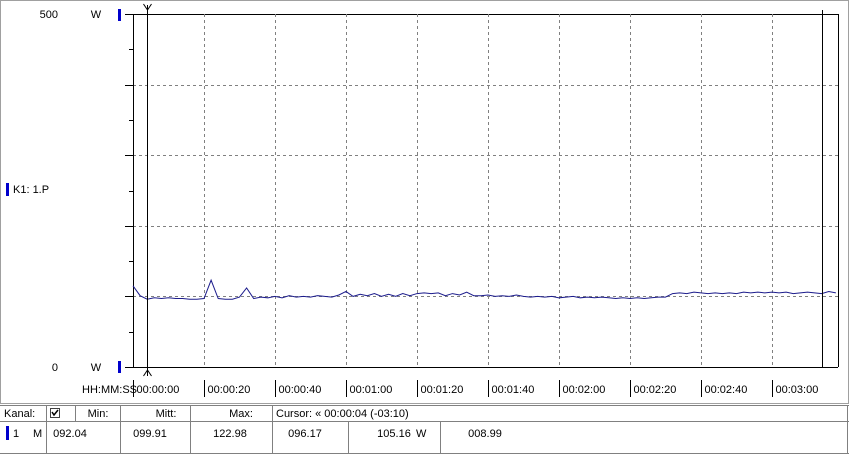 This screenshot has width=849, height=454. Describe the element at coordinates (55, 368) in the screenshot. I see `y-tick-label: 0` at that location.